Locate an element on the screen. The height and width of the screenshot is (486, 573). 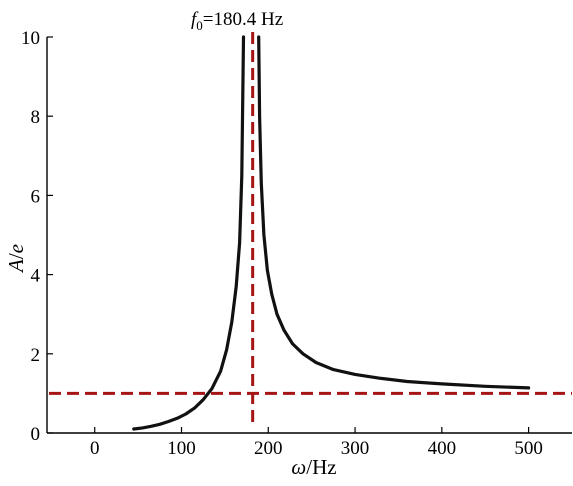
x-tick-label: 0 is located at coordinates (95, 448).